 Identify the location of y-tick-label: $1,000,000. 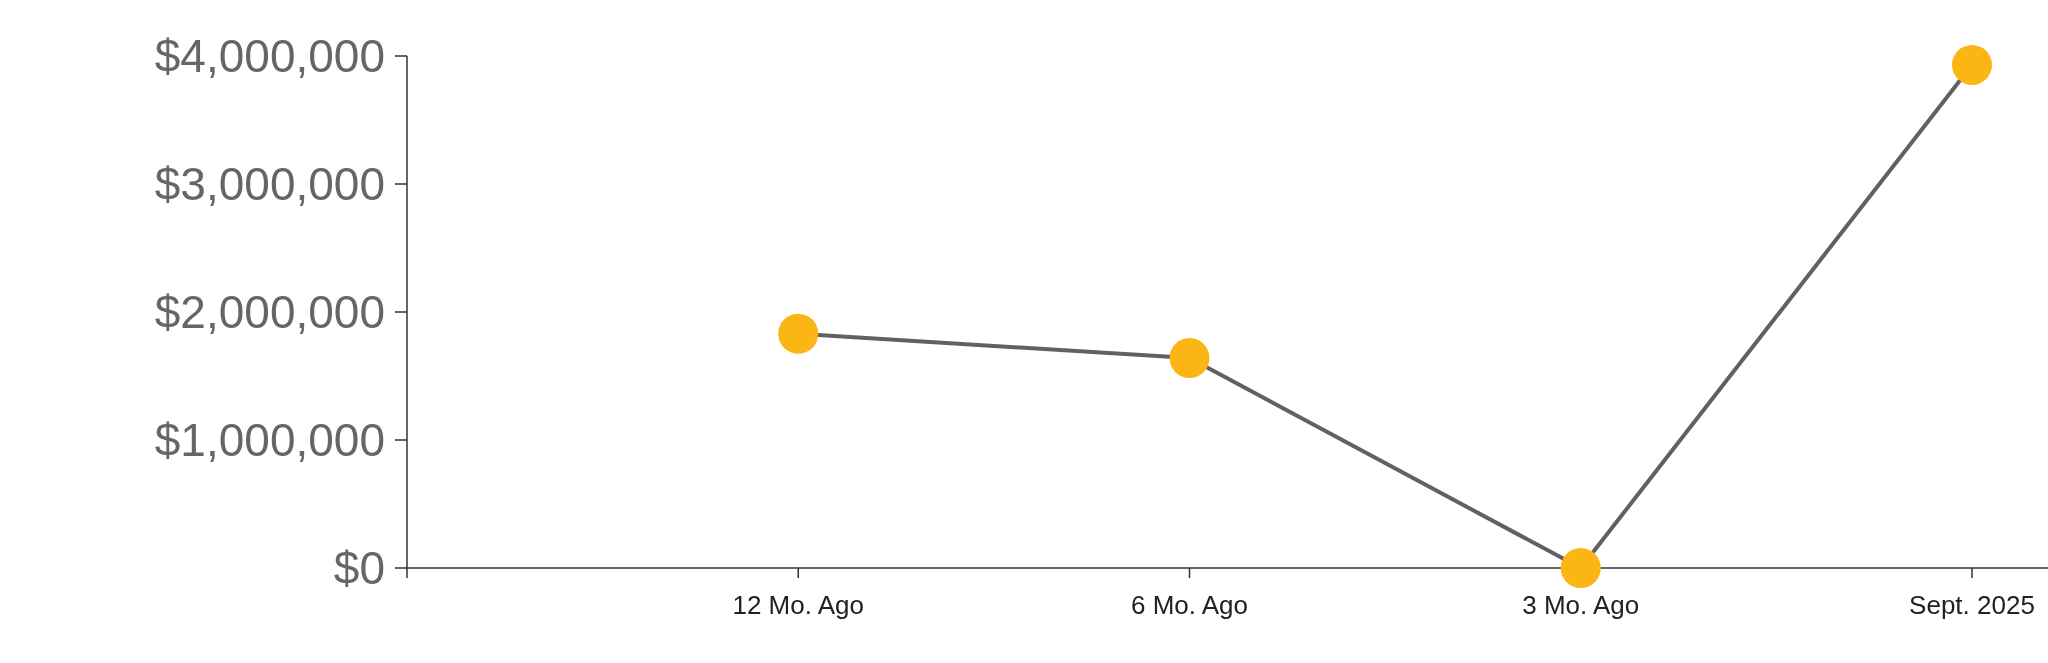
(269, 440).